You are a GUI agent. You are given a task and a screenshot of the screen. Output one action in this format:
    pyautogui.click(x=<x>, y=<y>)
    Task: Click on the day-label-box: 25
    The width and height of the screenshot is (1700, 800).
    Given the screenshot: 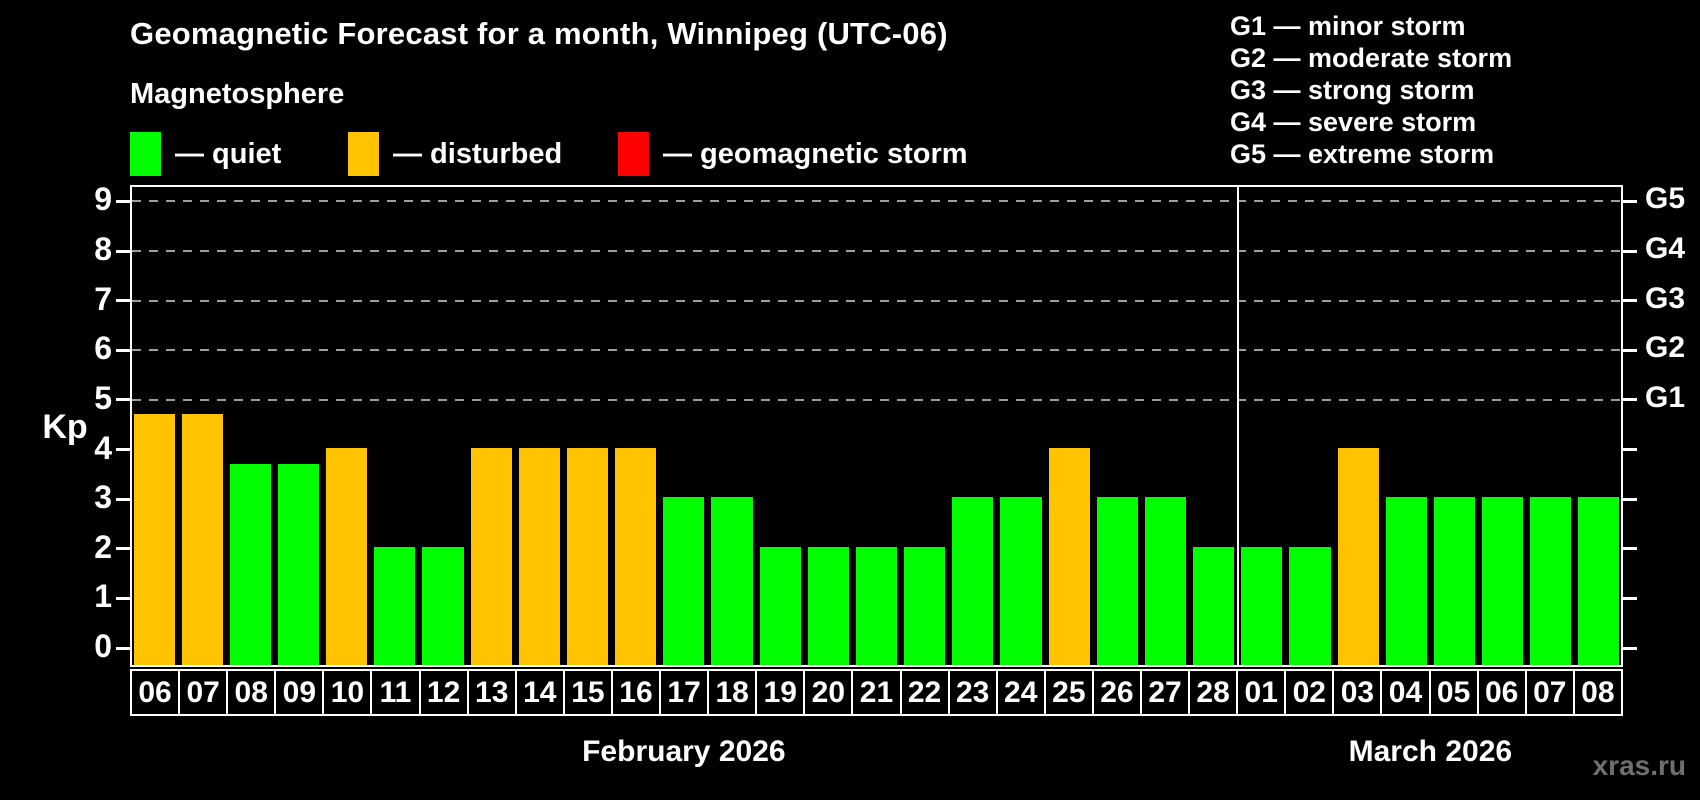 What is the action you would take?
    pyautogui.click(x=1068, y=692)
    